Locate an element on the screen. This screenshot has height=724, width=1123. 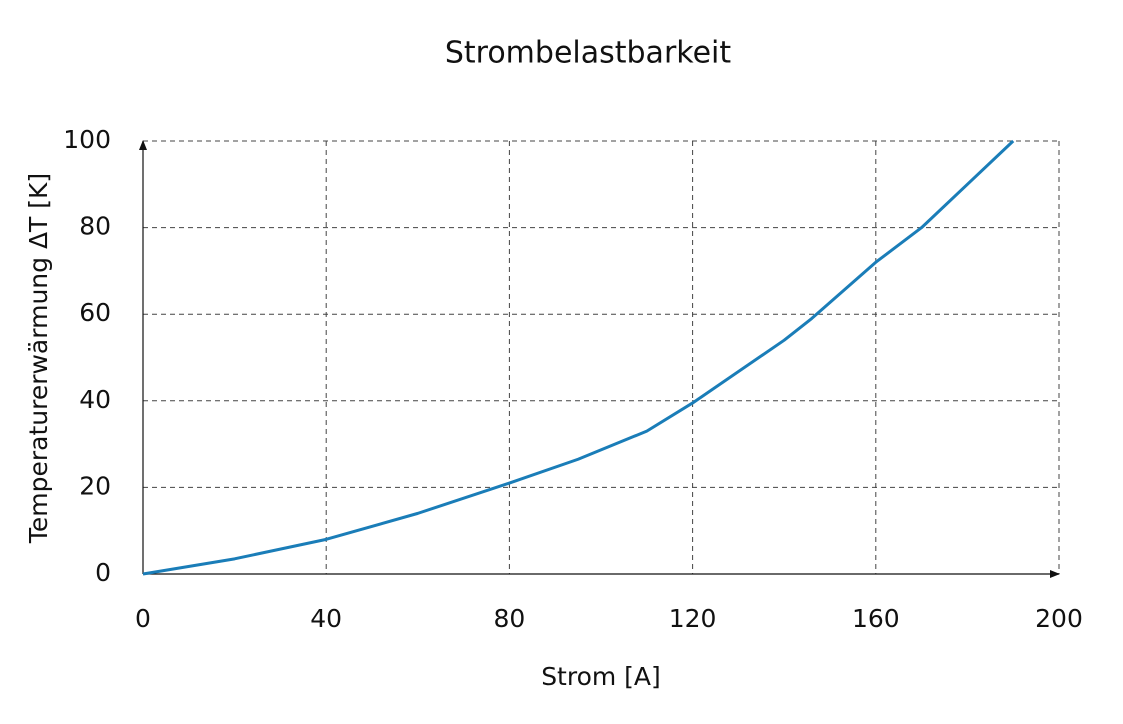
chart-title: Strombelastbarkeit is located at coordinates (588, 53).